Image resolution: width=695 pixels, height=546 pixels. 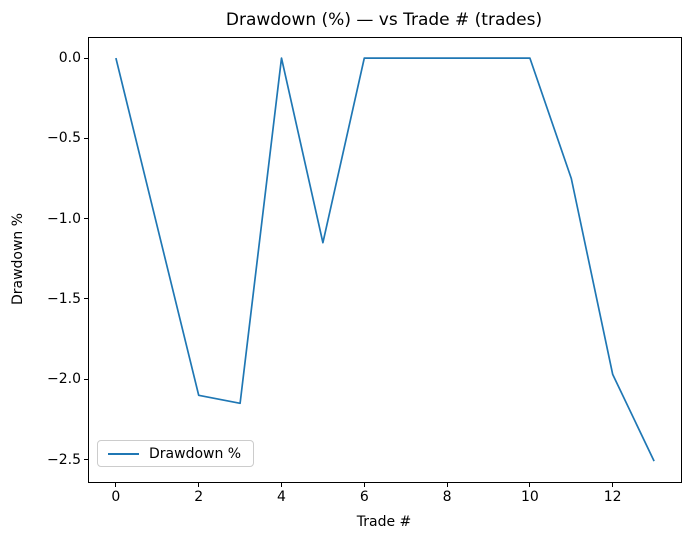 What do you see at coordinates (195, 453) in the screenshot?
I see `legend-label: Drawdown %` at bounding box center [195, 453].